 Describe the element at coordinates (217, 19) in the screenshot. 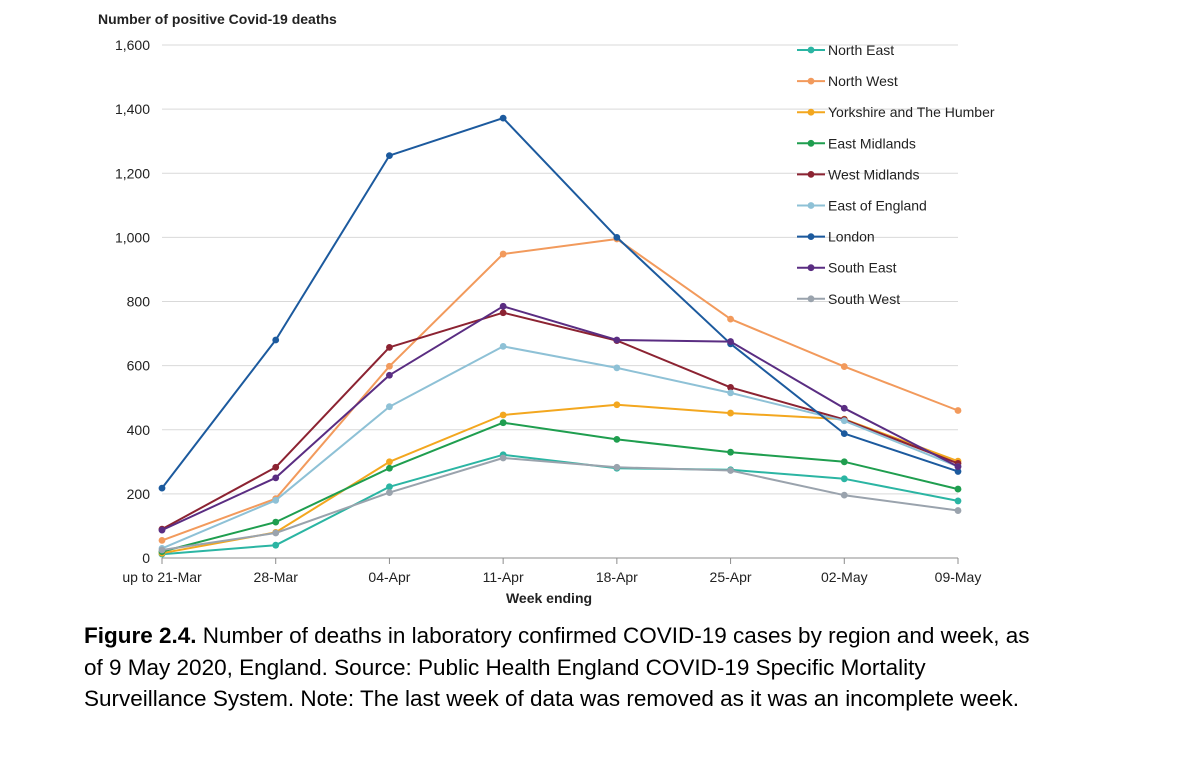

I see `y-axis-title: Number of positive Covid-19 deaths` at that location.